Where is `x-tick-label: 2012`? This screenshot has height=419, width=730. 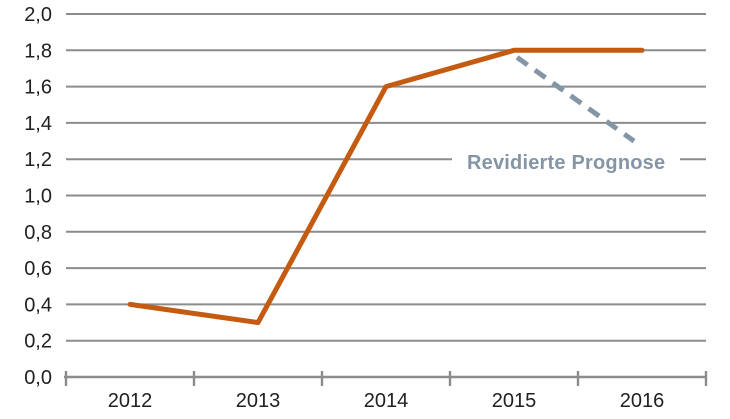 x-tick-label: 2012 is located at coordinates (130, 401).